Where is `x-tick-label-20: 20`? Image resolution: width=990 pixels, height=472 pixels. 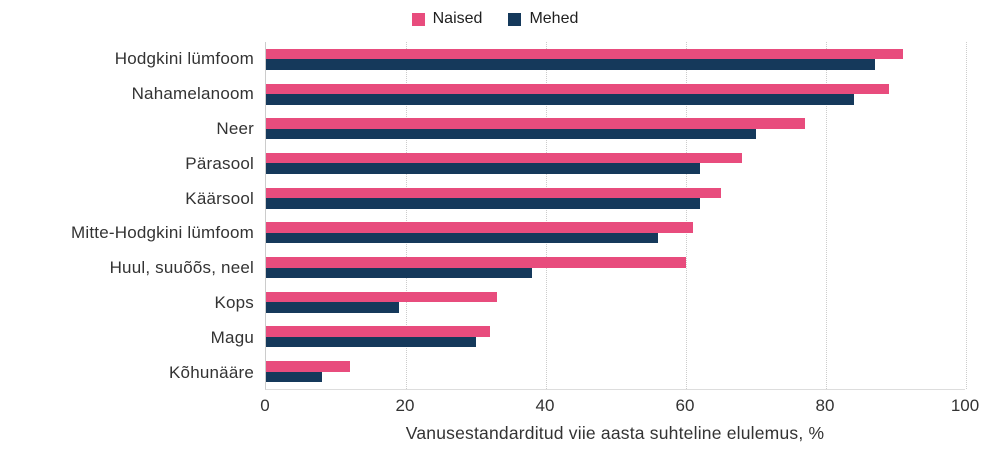
x-tick-label-20: 20 is located at coordinates (405, 405).